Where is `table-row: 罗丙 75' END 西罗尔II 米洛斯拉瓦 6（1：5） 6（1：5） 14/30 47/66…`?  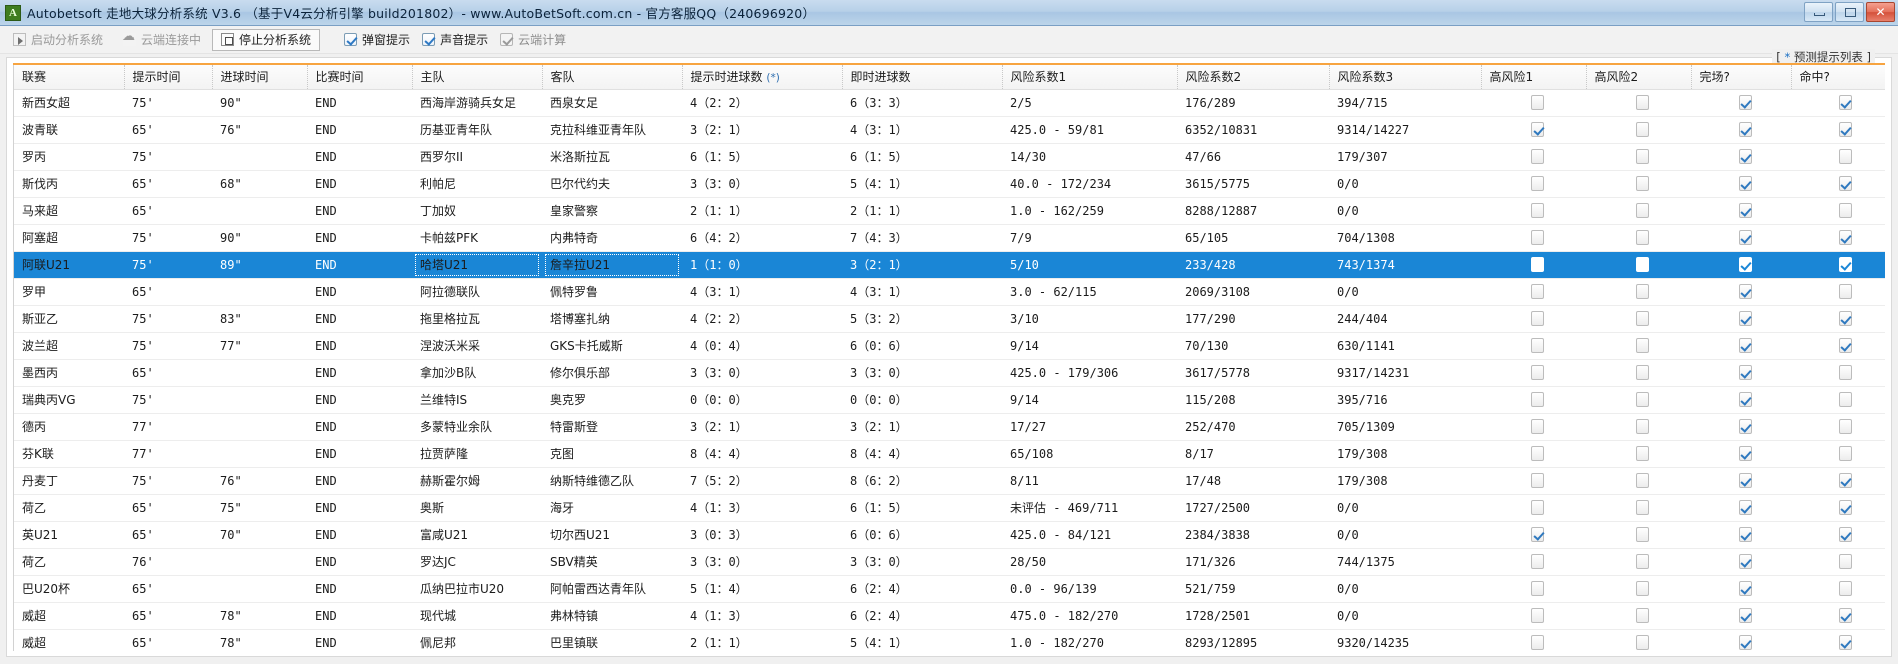
table-row: 罗丙 75' END 西罗尔II 米洛斯拉瓦 6（1：5） 6（1：5） 14/30 47/66… is located at coordinates (949, 157).